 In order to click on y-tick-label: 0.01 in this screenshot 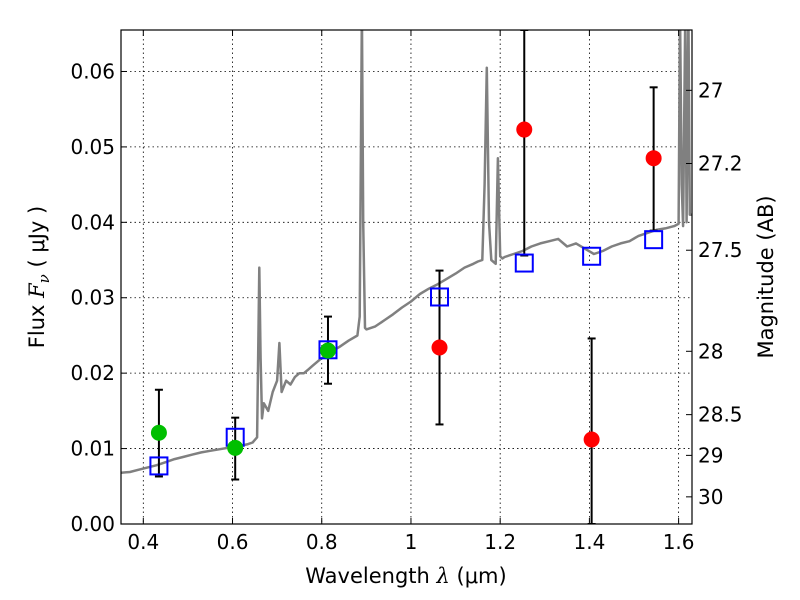, I will do `click(92, 449)`.